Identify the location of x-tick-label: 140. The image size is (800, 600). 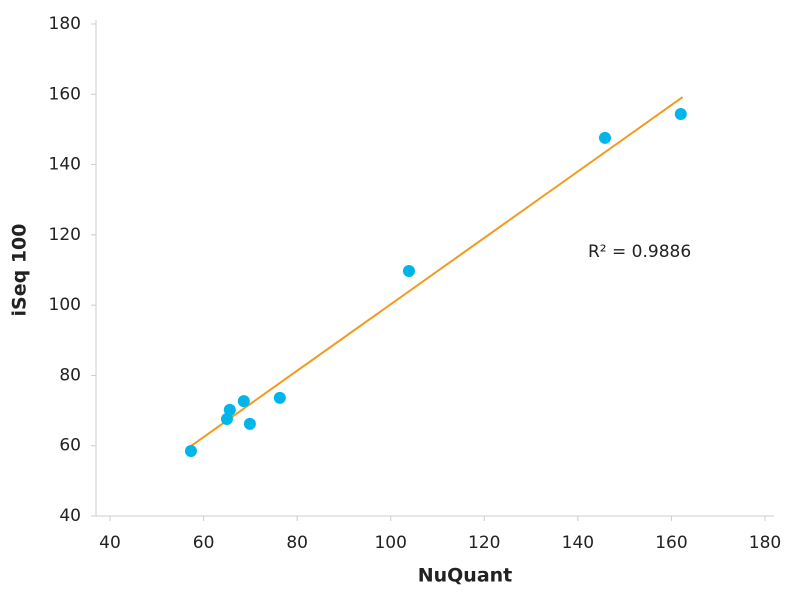
(578, 543).